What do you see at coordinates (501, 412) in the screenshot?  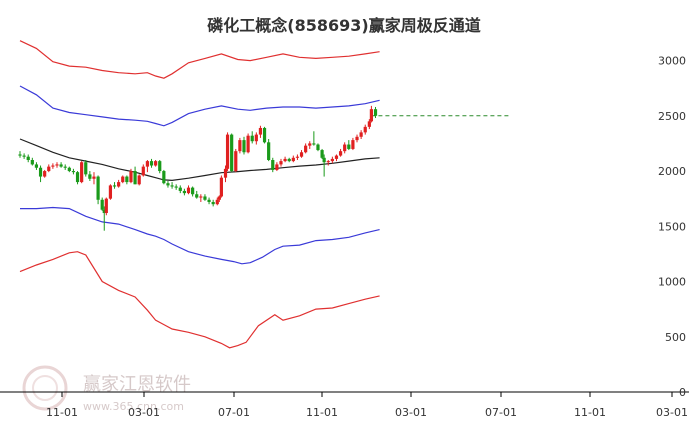 I see `x-tick-label: 07-01` at bounding box center [501, 412].